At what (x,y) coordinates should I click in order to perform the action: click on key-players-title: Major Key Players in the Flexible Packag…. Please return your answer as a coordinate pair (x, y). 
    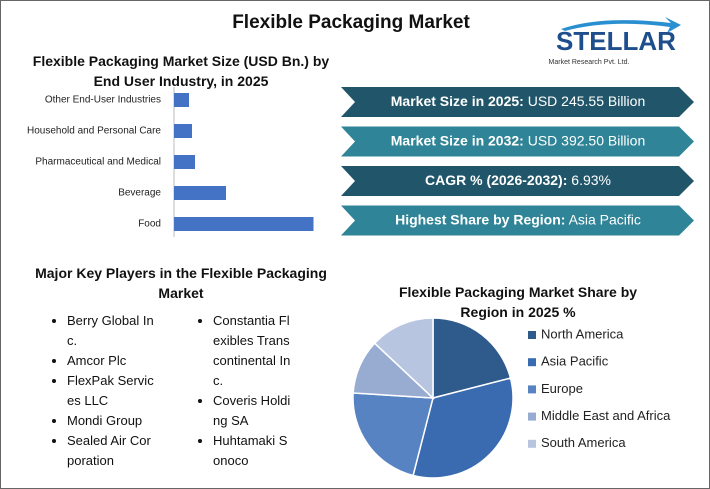
    Looking at the image, I should click on (181, 283).